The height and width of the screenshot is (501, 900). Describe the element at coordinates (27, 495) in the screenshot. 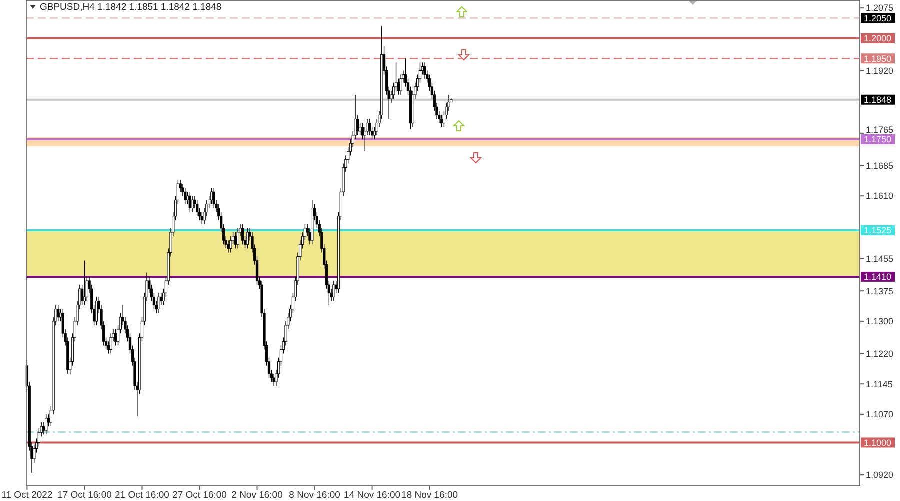

I see `x-tick-label: 11 Oct 2022` at that location.